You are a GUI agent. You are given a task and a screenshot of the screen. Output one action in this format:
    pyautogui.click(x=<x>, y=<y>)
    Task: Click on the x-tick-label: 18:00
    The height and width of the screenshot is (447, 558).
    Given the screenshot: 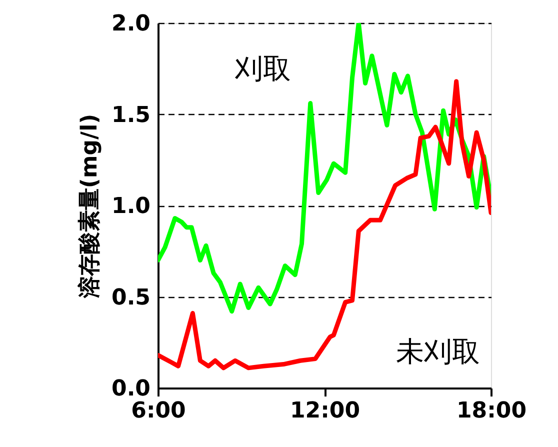 What is the action you would take?
    pyautogui.click(x=491, y=411)
    